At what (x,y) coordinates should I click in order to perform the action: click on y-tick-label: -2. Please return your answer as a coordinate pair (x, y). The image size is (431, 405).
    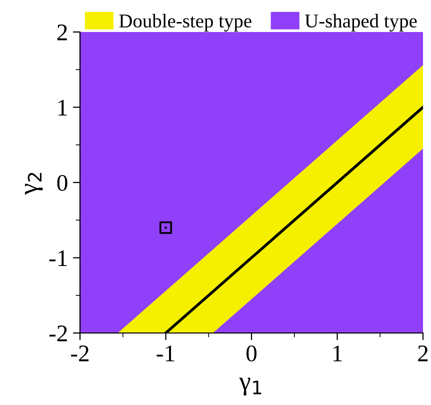
    Looking at the image, I should click on (58, 334).